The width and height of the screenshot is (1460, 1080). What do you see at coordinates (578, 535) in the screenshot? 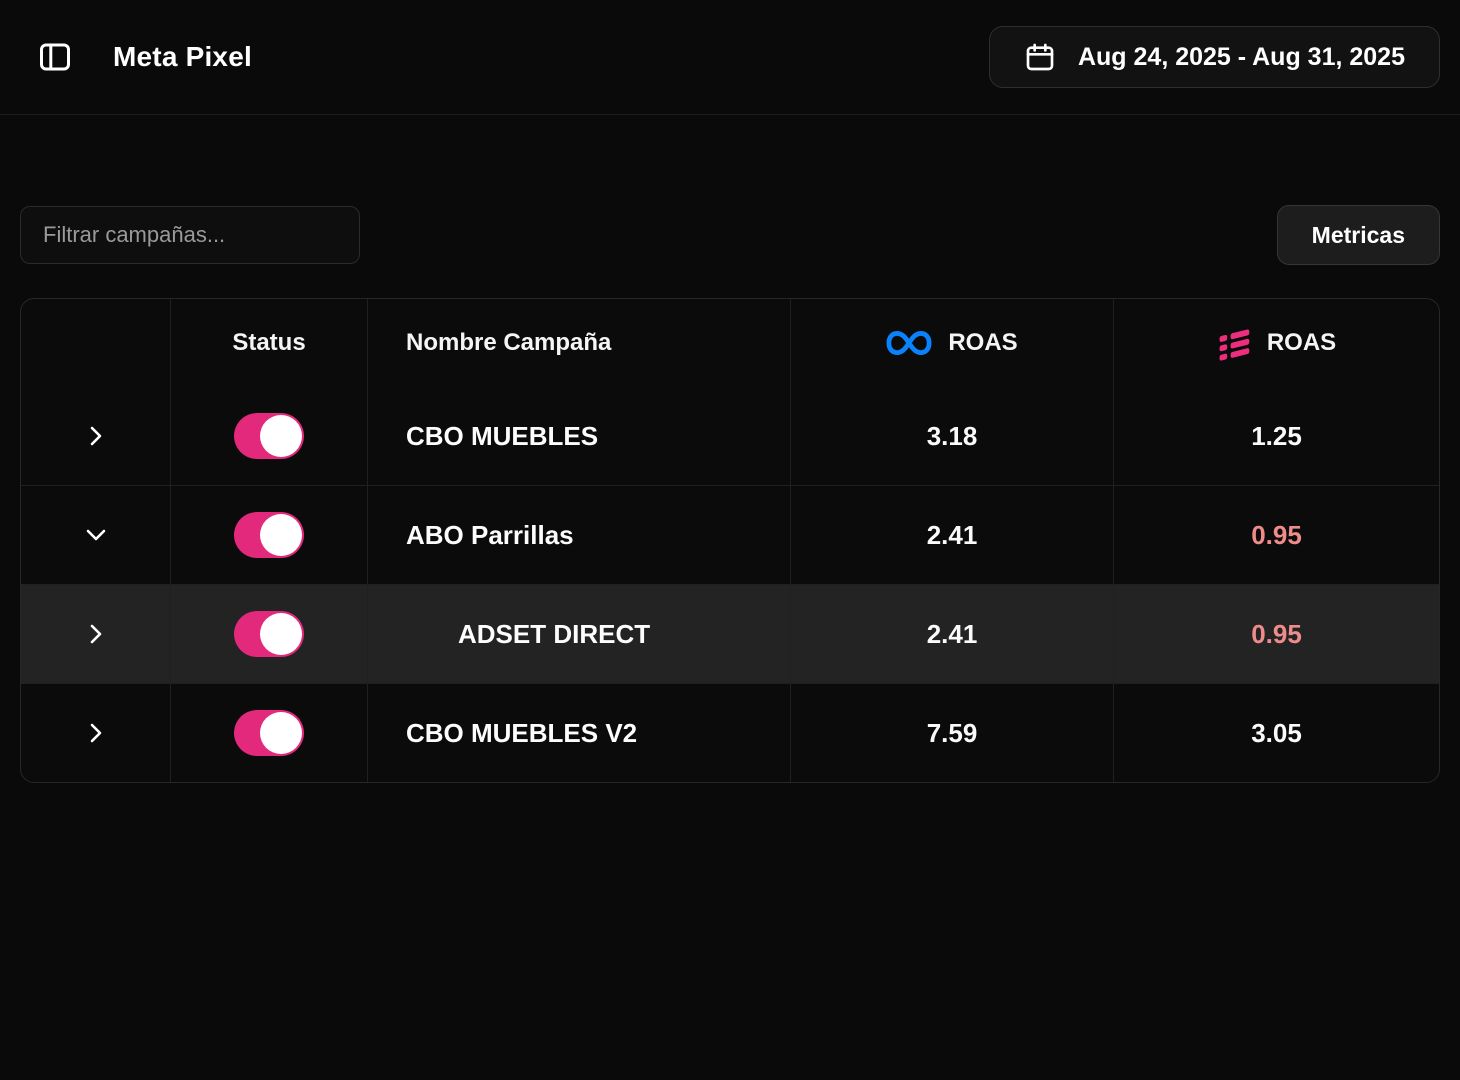
I see `campaign-name-cell: ABO Parrillas` at bounding box center [578, 535].